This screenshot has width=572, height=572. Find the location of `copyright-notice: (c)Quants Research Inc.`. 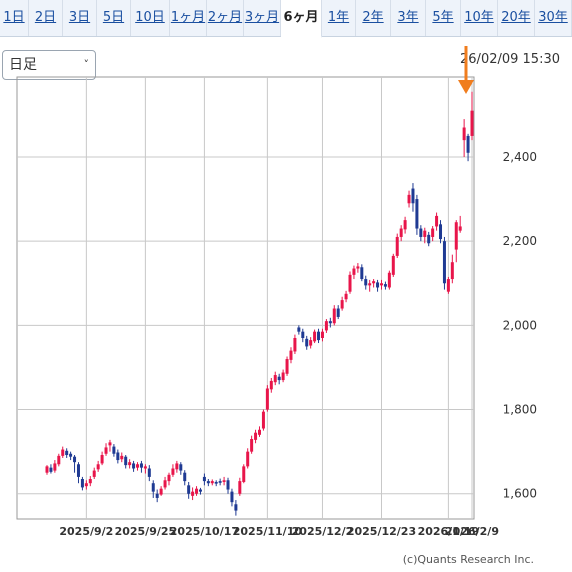

copyright-notice: (c)Quants Research Inc. is located at coordinates (468, 559).